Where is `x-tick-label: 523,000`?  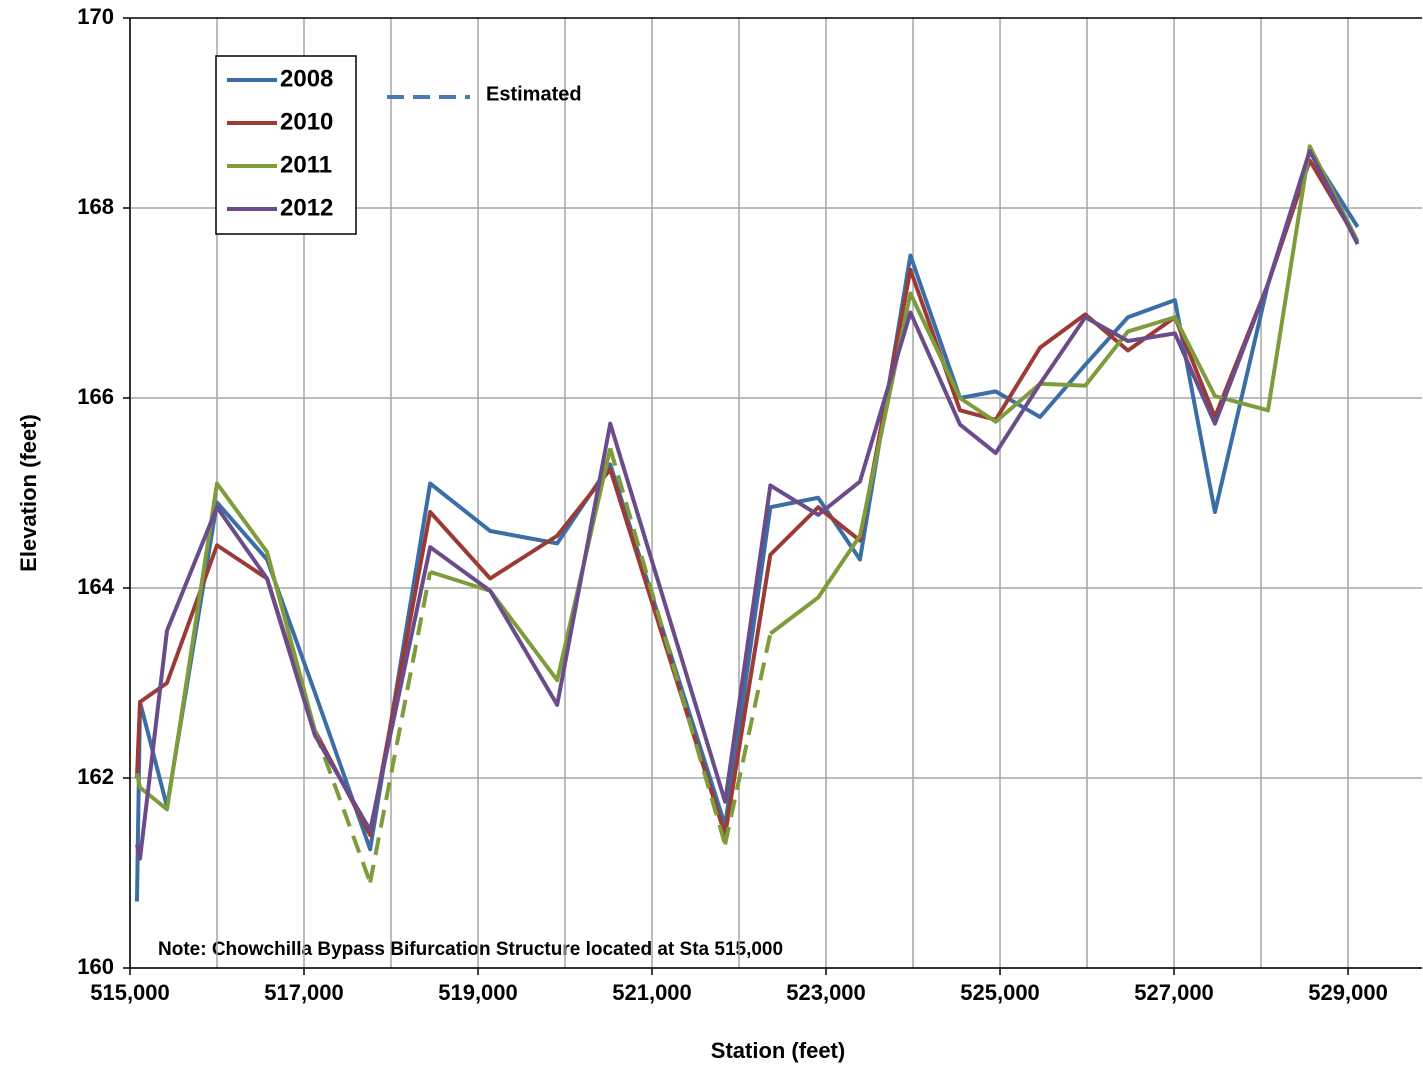
x-tick-label: 523,000 is located at coordinates (826, 992).